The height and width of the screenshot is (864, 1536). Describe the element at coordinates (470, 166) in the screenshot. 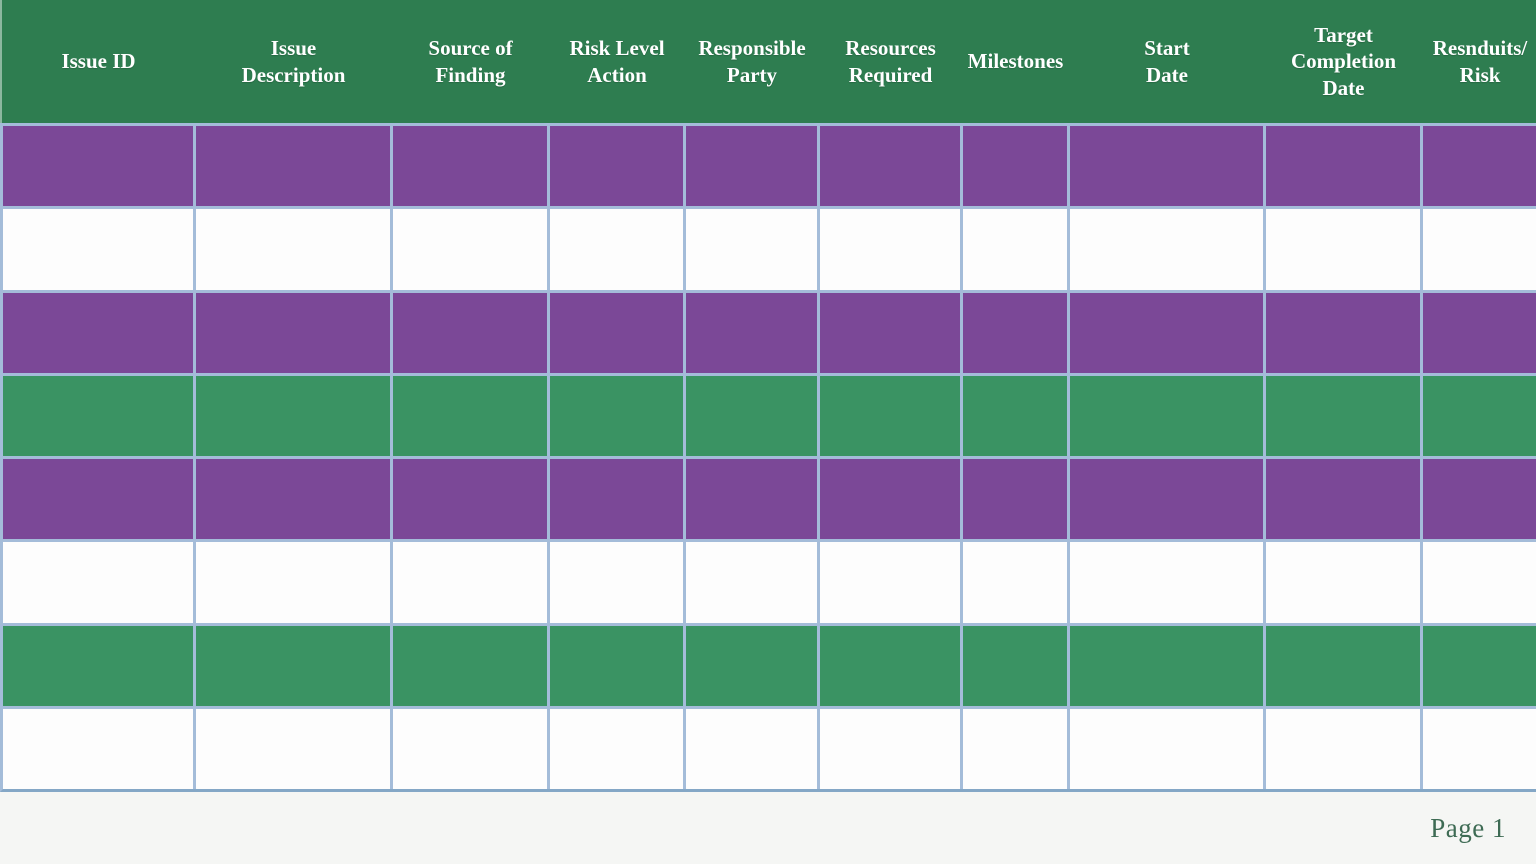

I see `table-cell-r1c3` at that location.